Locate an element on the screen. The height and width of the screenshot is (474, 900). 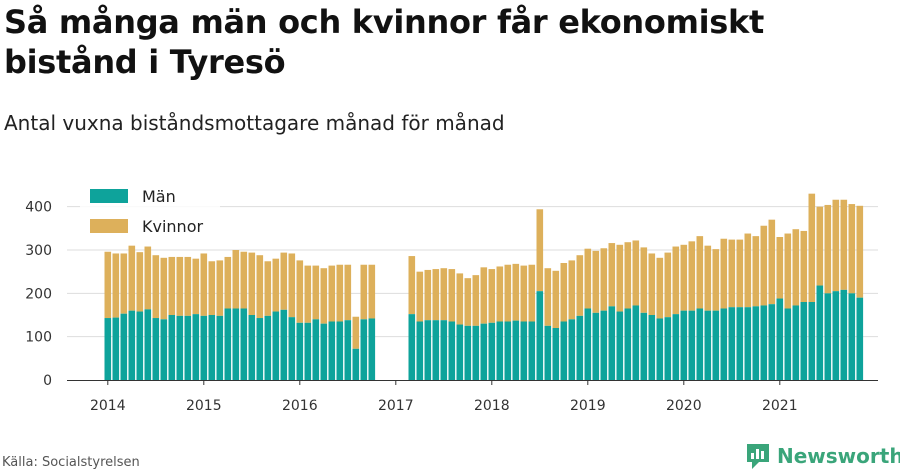
x-tick-label: 2016 is located at coordinates (300, 406).